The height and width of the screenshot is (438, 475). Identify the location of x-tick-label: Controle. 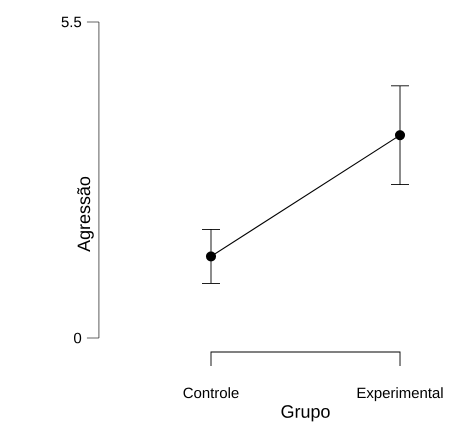
(211, 392).